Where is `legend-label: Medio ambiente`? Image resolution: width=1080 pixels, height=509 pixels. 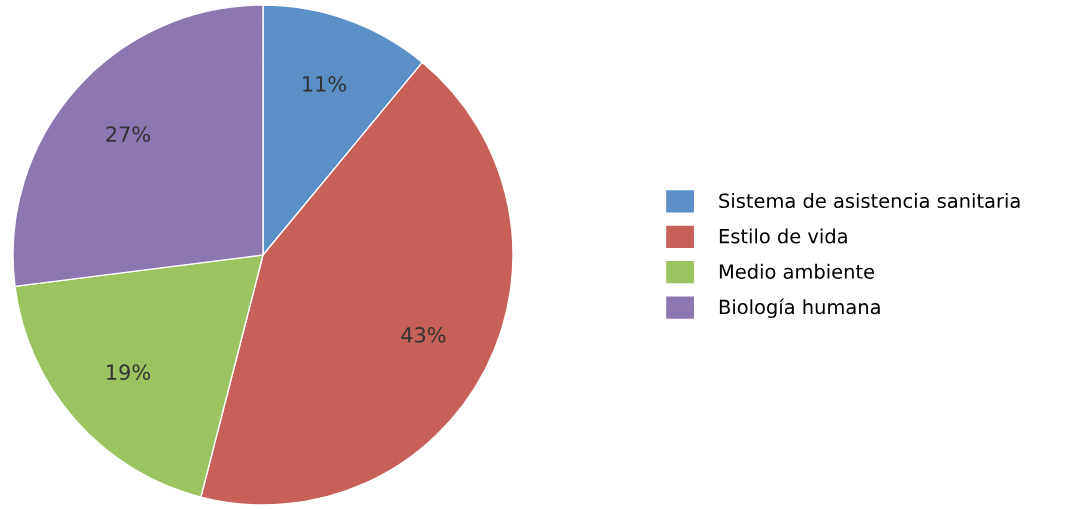
legend-label: Medio ambiente is located at coordinates (796, 271).